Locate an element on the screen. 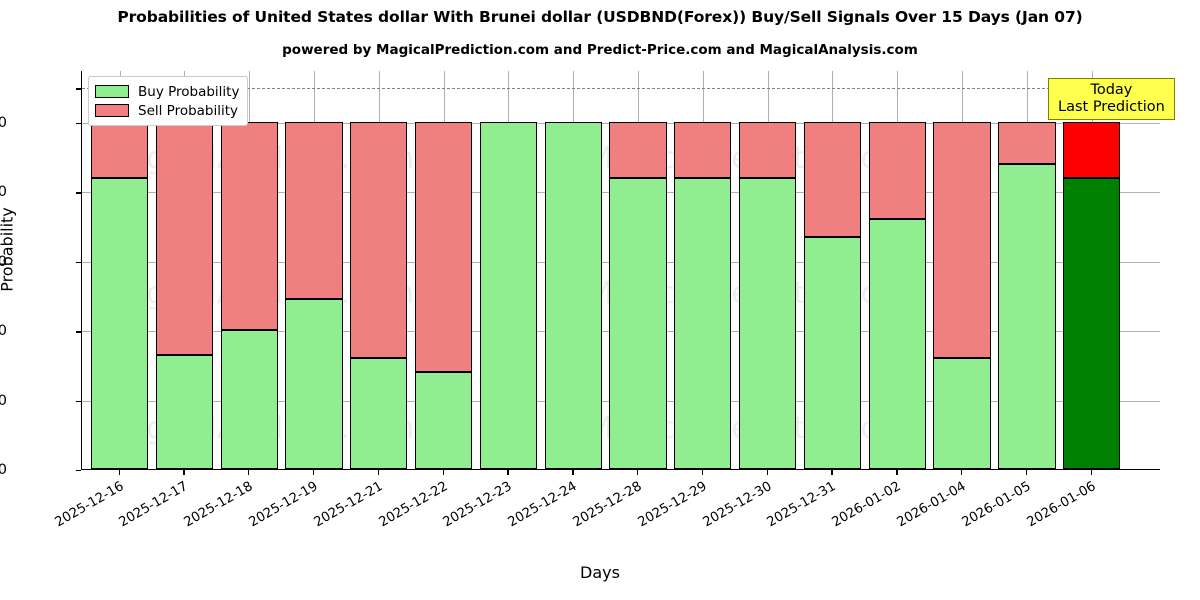 The image size is (1200, 600). bar-group-today is located at coordinates (1091, 270).